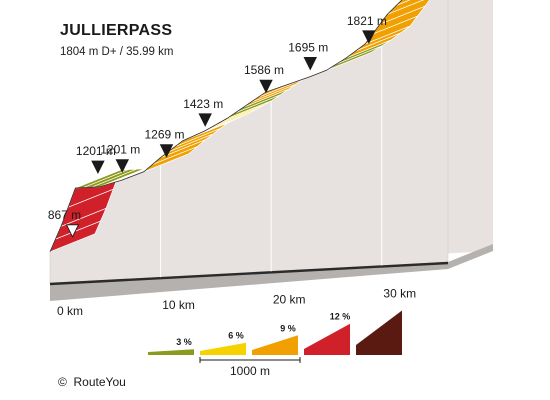  What do you see at coordinates (340, 317) in the screenshot?
I see `legend-label-12: 12 %` at bounding box center [340, 317].